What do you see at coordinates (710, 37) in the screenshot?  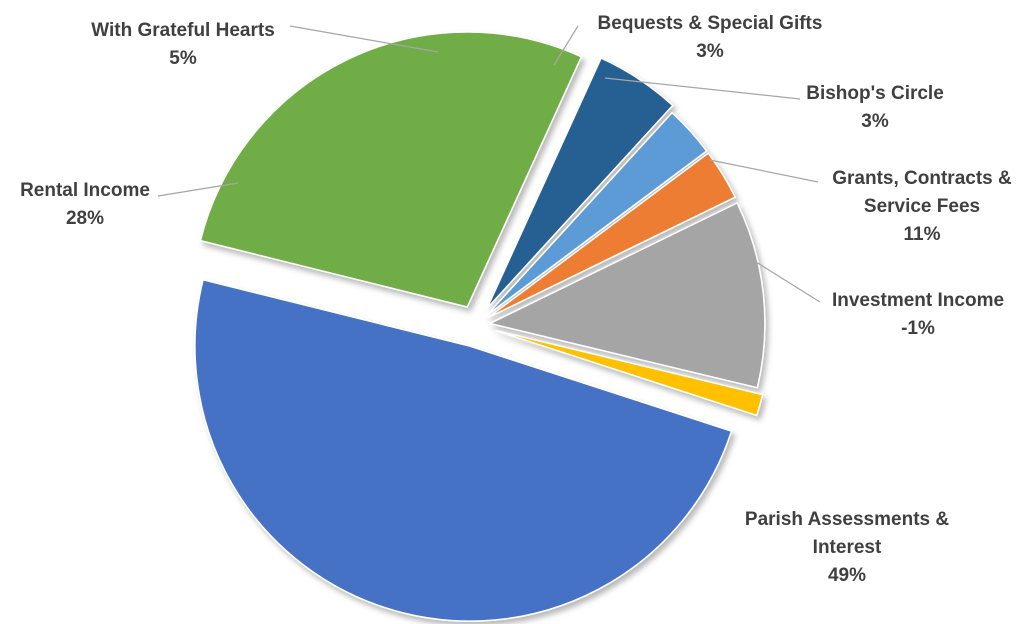 I see `slice-label-3: Bequests & Special Gifts 3%` at bounding box center [710, 37].